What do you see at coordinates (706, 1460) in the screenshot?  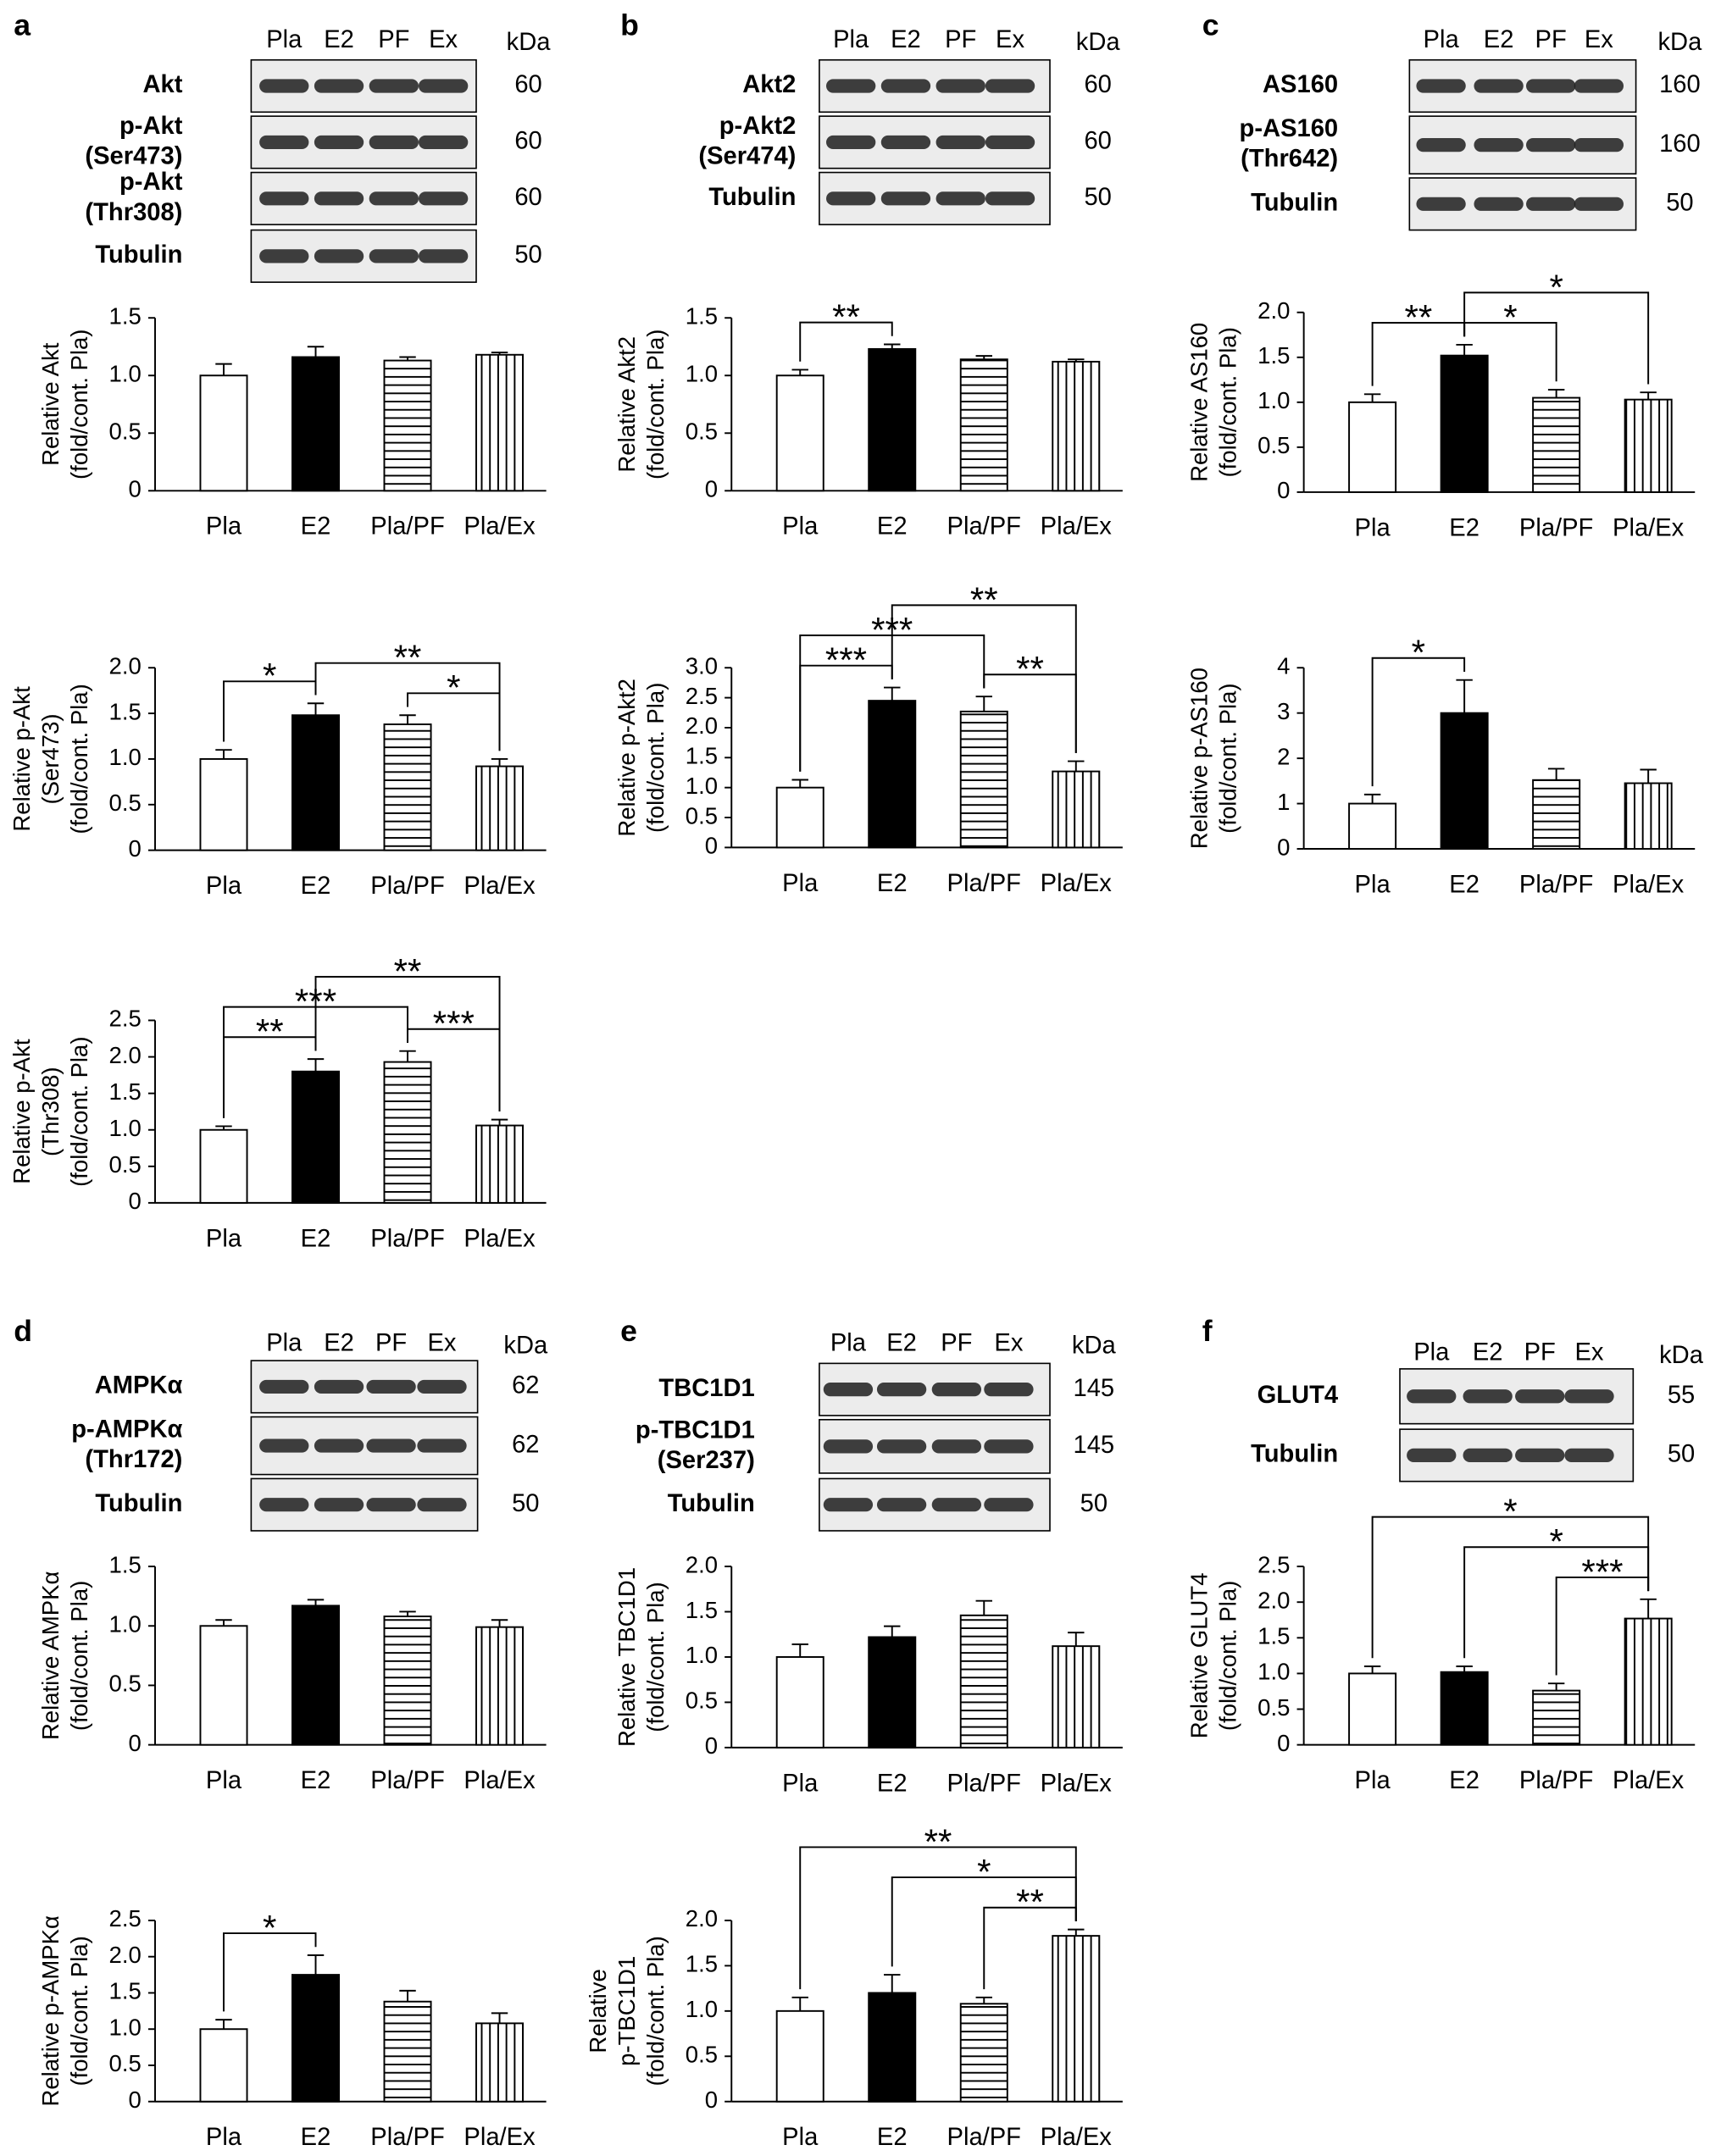 I see `blot-label: (Ser237)` at bounding box center [706, 1460].